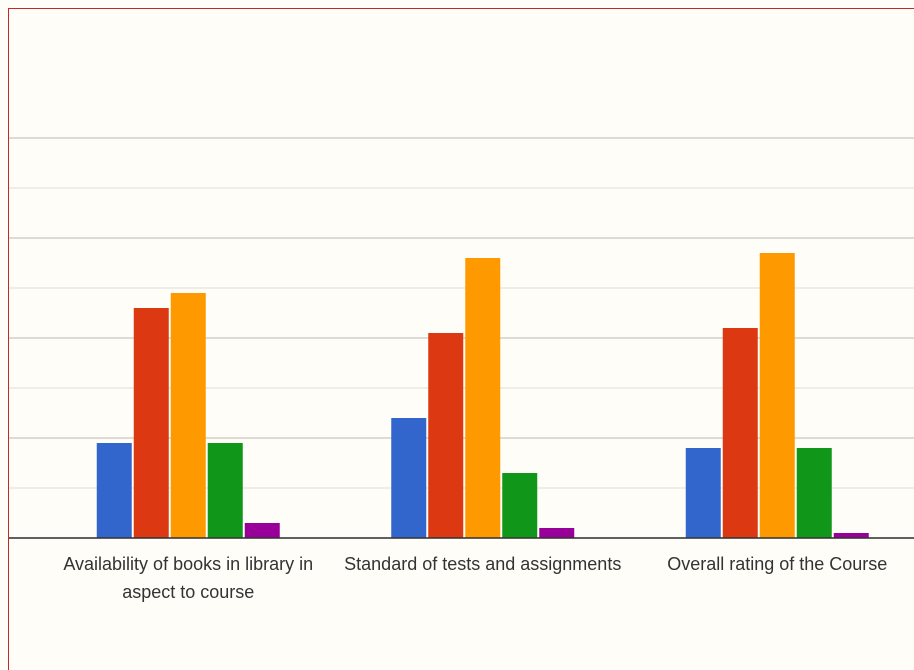 The height and width of the screenshot is (670, 914). I want to click on x-tick-label: Standard of tests and assignments, so click(483, 564).